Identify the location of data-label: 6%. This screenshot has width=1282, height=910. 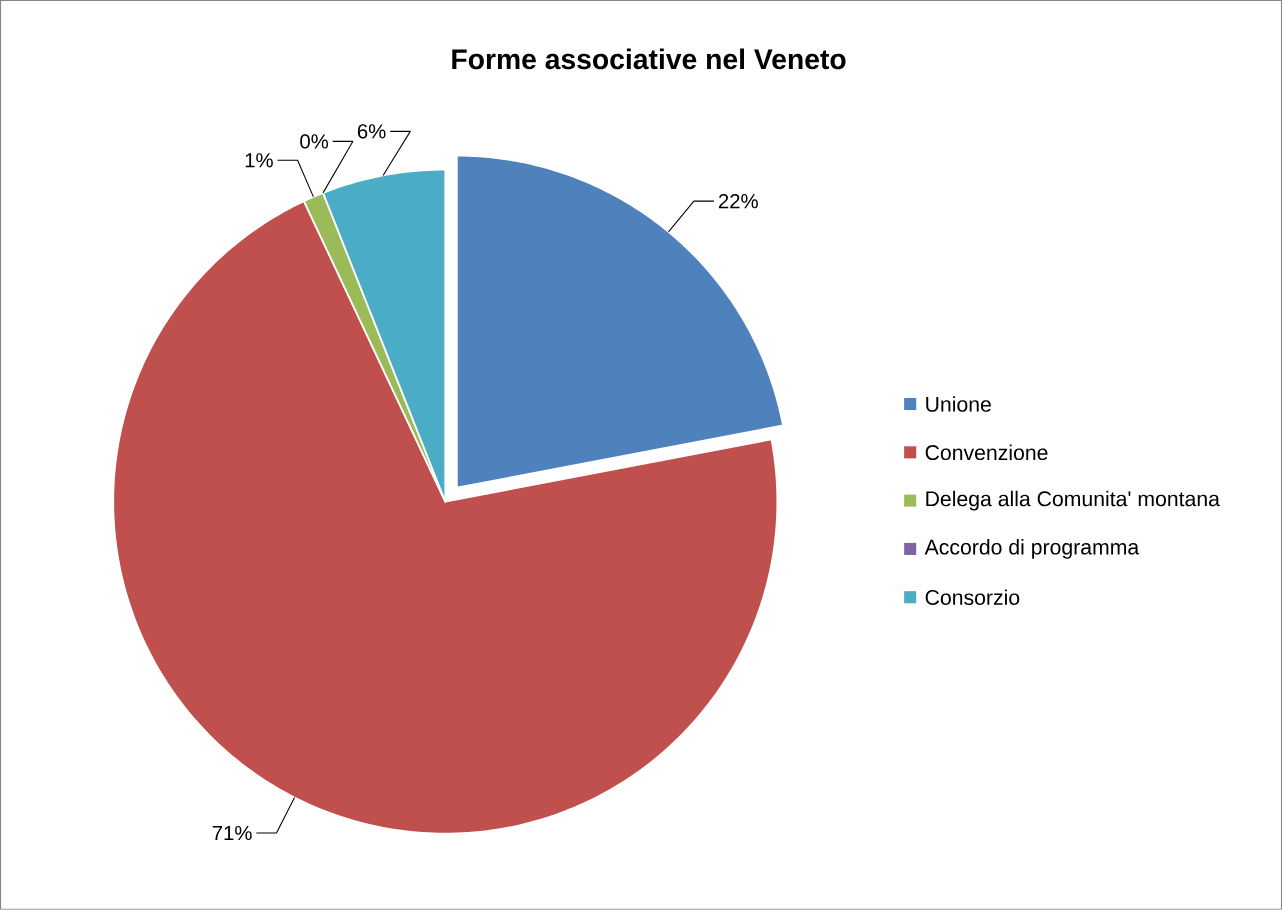
(371, 131).